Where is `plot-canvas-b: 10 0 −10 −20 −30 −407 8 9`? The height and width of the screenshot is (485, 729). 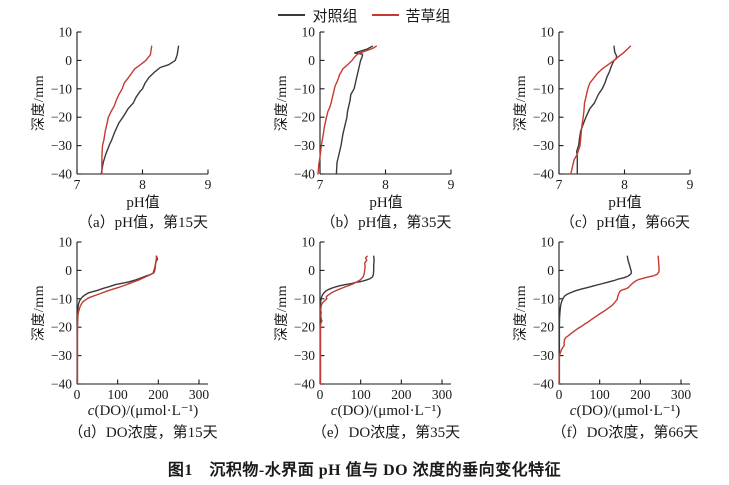
plot-canvas-b: 10 0 −10 −20 −30 −407 8 9 is located at coordinates (374, 109).